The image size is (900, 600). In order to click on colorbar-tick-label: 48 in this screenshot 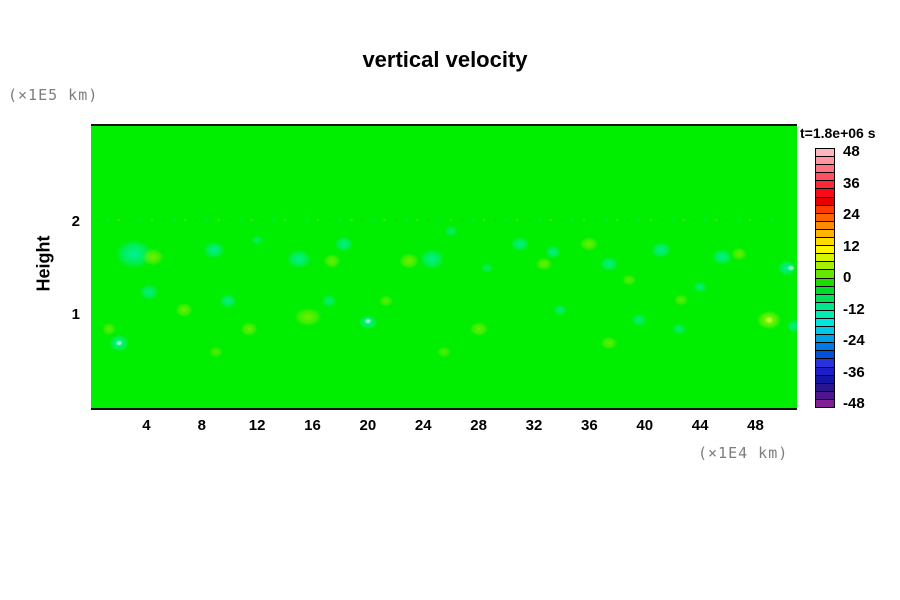, I will do `click(851, 151)`.